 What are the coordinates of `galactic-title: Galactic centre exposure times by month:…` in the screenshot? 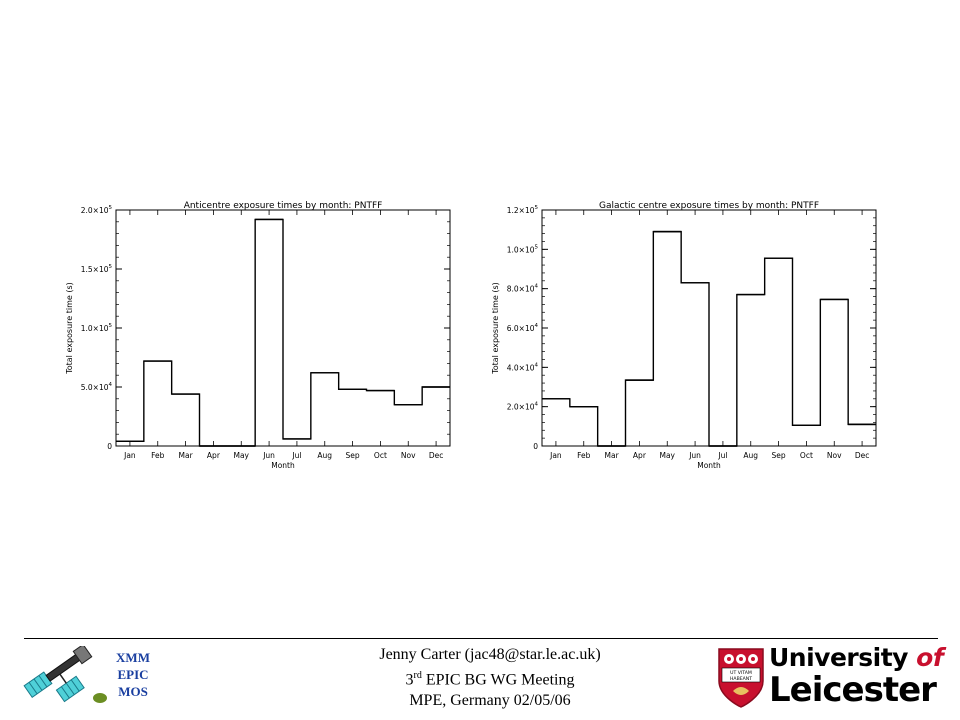 It's located at (709, 206).